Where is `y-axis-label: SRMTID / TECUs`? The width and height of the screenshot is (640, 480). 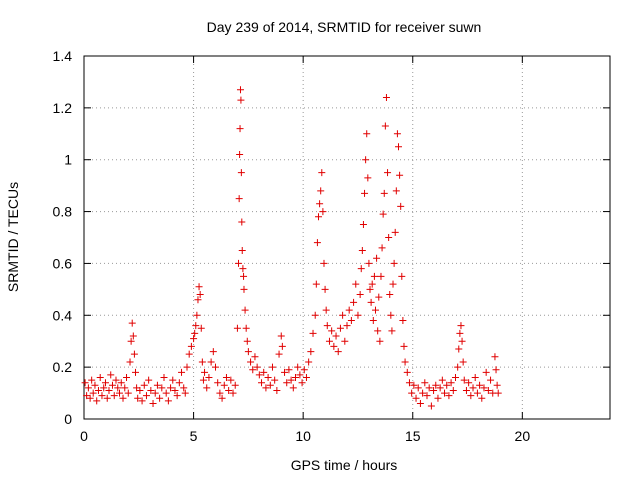
y-axis-label: SRMTID / TECUs is located at coordinates (13, 237).